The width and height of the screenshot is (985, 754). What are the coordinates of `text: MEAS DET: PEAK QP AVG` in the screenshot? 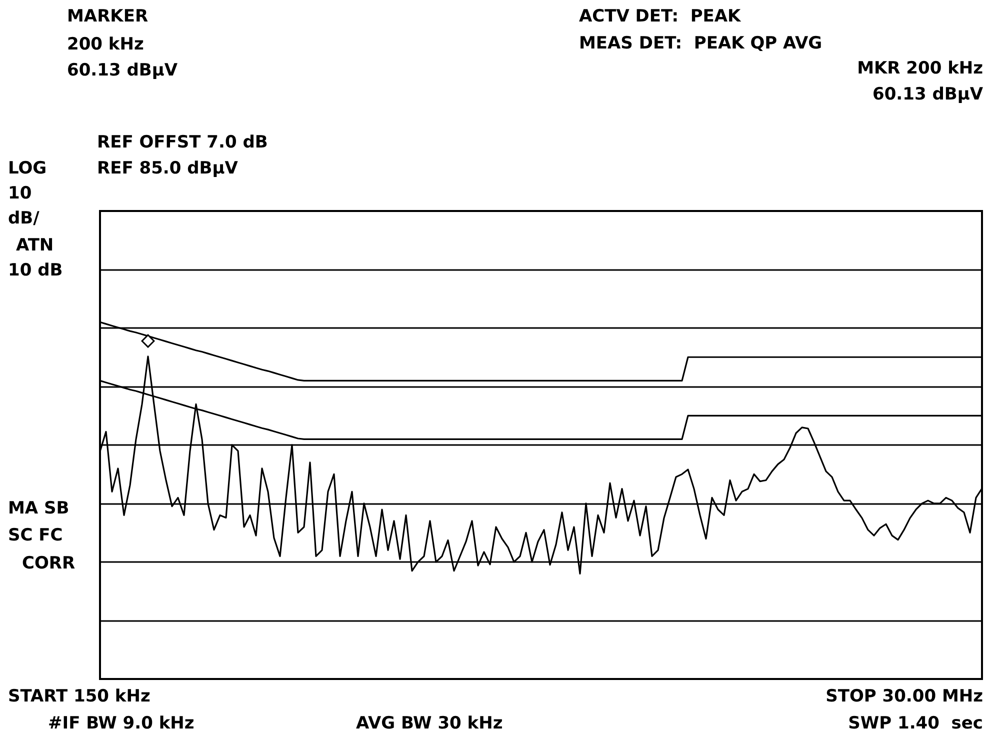 It's located at (700, 44).